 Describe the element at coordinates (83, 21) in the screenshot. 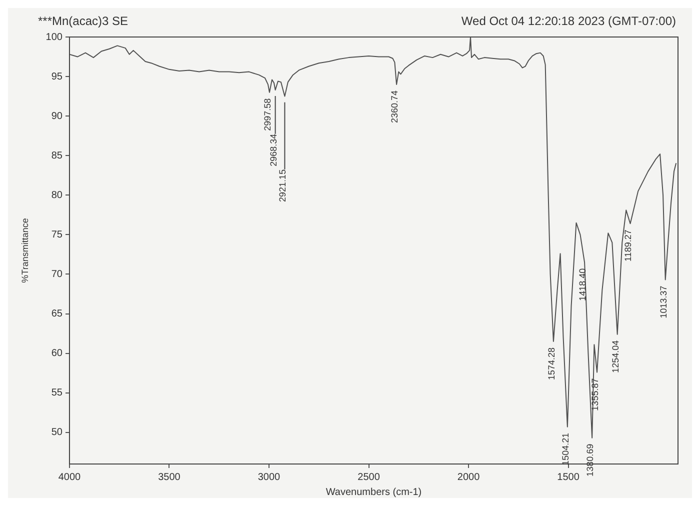

I see `chart-title: ***Mn(acac)3 SE` at that location.